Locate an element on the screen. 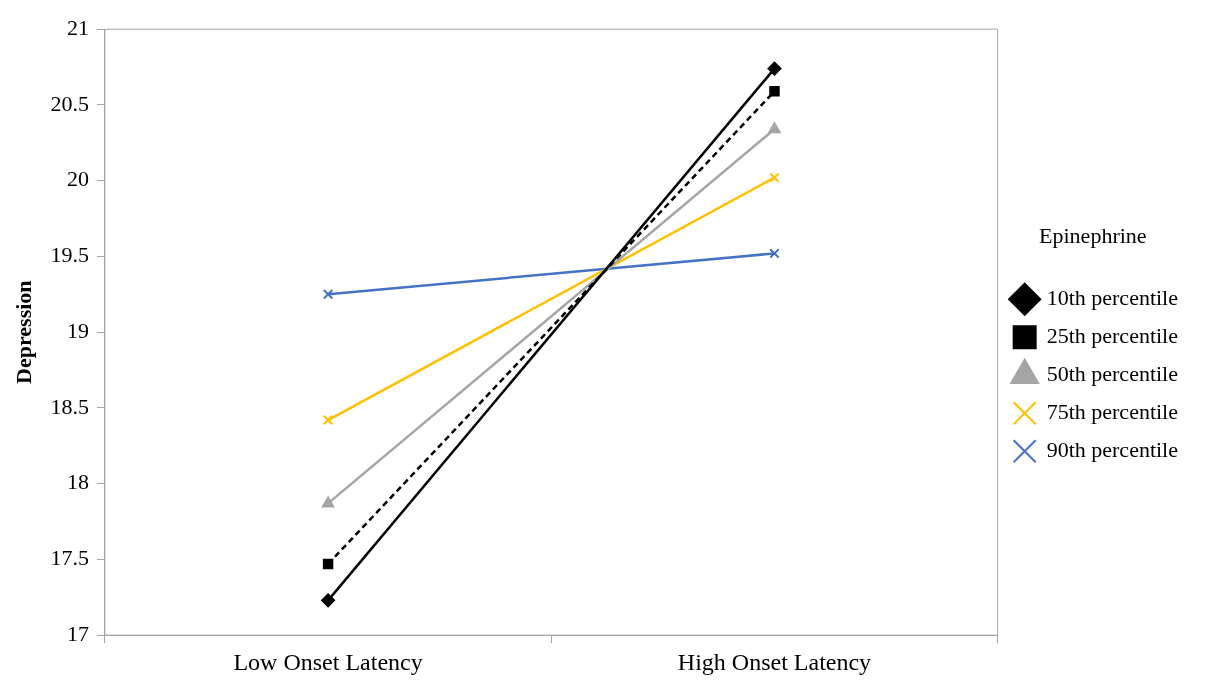 This screenshot has width=1206, height=693. y-tick-label: 17.5 is located at coordinates (69, 558).